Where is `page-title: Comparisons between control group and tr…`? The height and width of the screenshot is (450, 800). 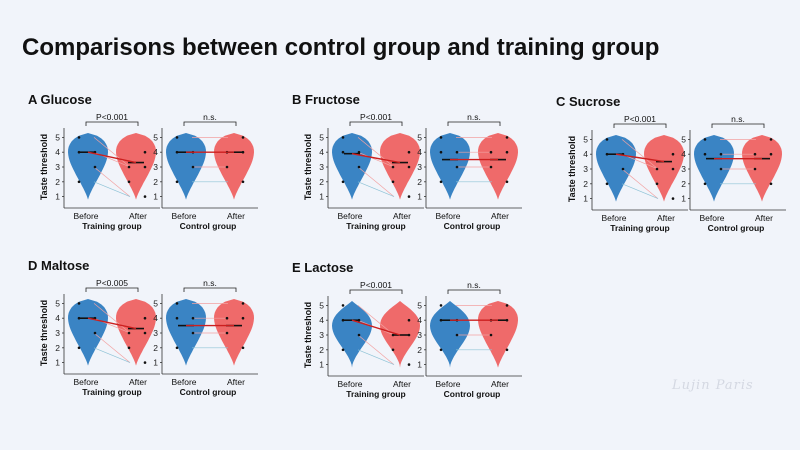 page-title: Comparisons between control group and tr… is located at coordinates (341, 47).